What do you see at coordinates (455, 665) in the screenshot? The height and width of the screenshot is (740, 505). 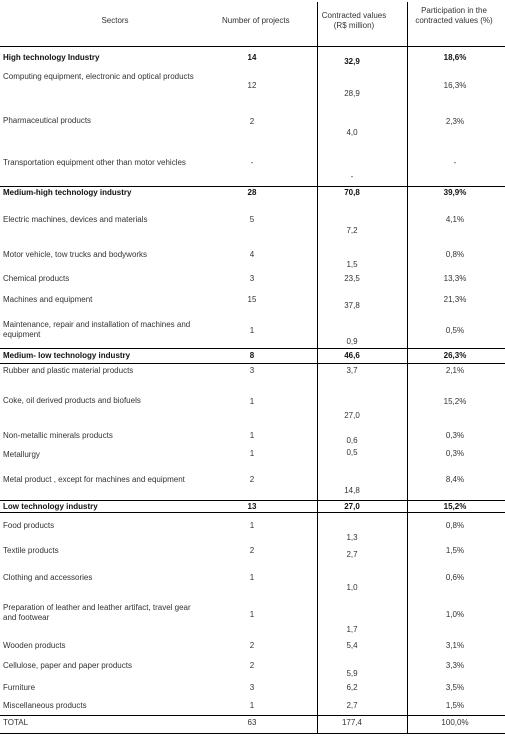 I see `participation-pct: 3,3%` at bounding box center [455, 665].